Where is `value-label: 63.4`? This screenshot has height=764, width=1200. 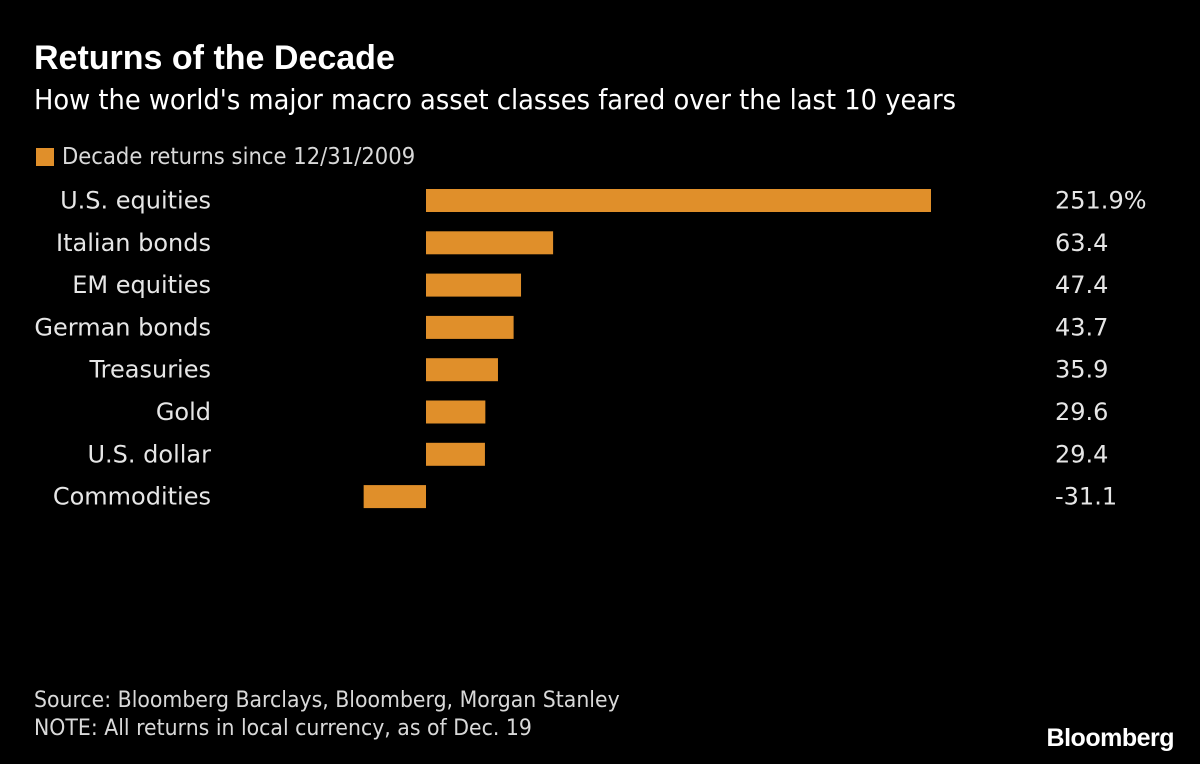
value-label: 63.4 is located at coordinates (1081, 243).